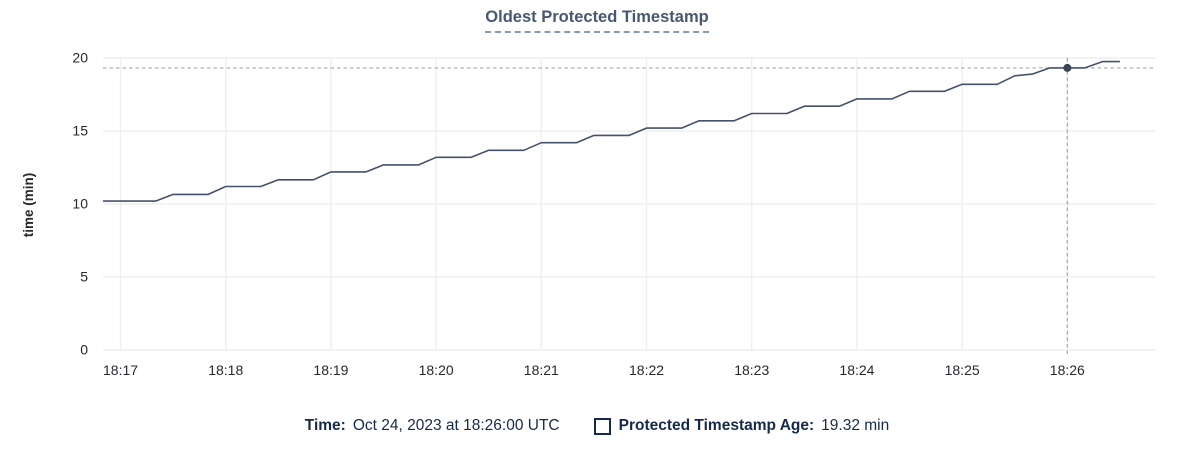 This screenshot has width=1194, height=466. What do you see at coordinates (325, 425) in the screenshot?
I see `time-label: Time:` at bounding box center [325, 425].